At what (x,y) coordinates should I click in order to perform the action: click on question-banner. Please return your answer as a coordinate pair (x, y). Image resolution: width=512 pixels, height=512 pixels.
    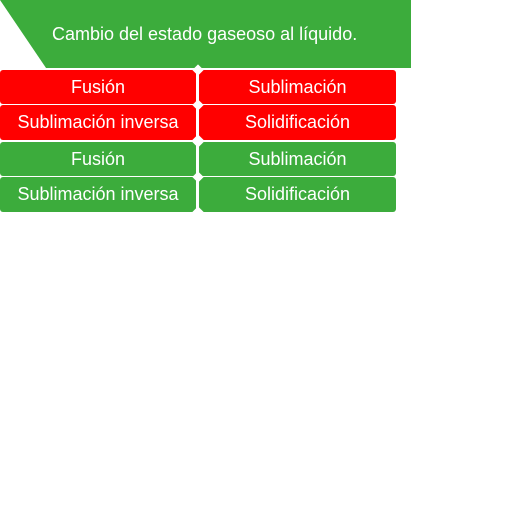
    Looking at the image, I should click on (205, 34).